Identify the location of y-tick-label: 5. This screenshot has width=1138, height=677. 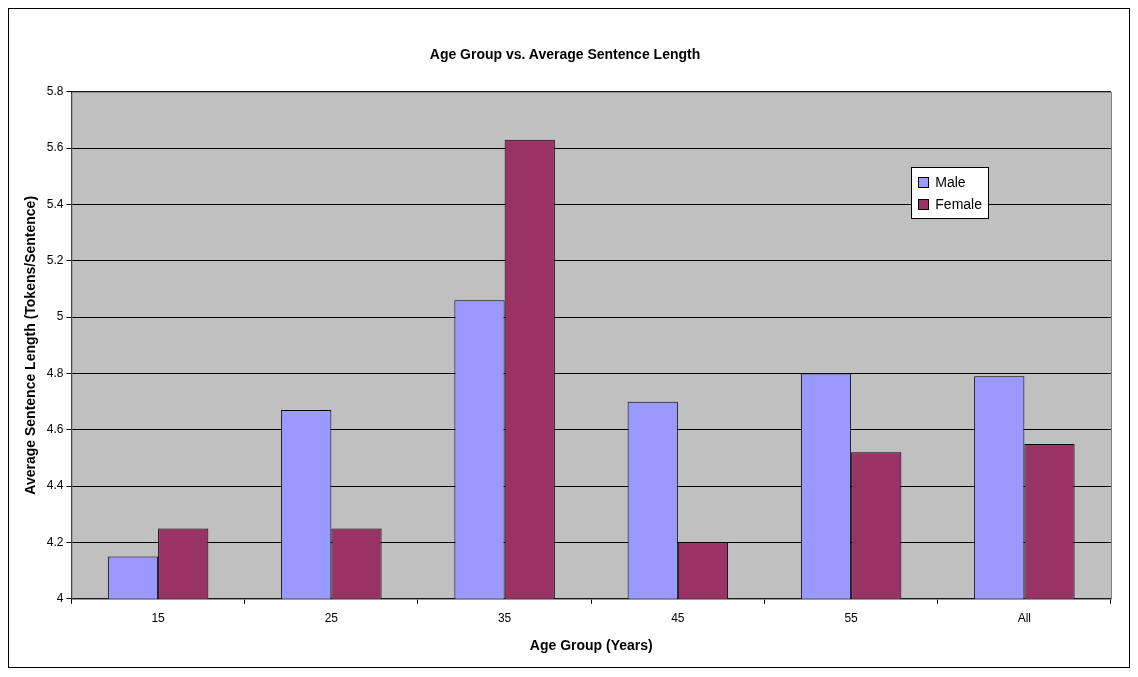
(60, 316).